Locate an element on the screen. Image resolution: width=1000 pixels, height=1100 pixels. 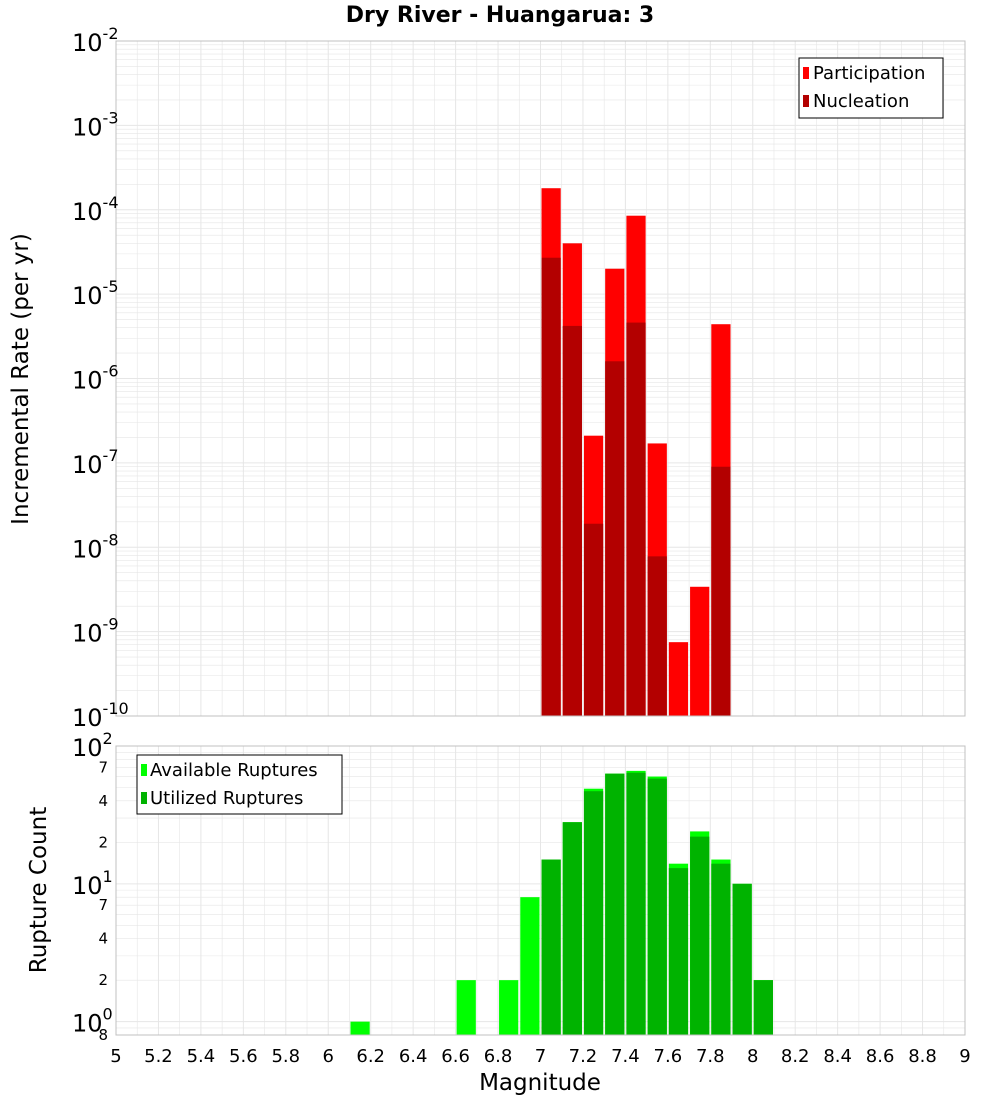
rupture-bars is located at coordinates (561, 902).